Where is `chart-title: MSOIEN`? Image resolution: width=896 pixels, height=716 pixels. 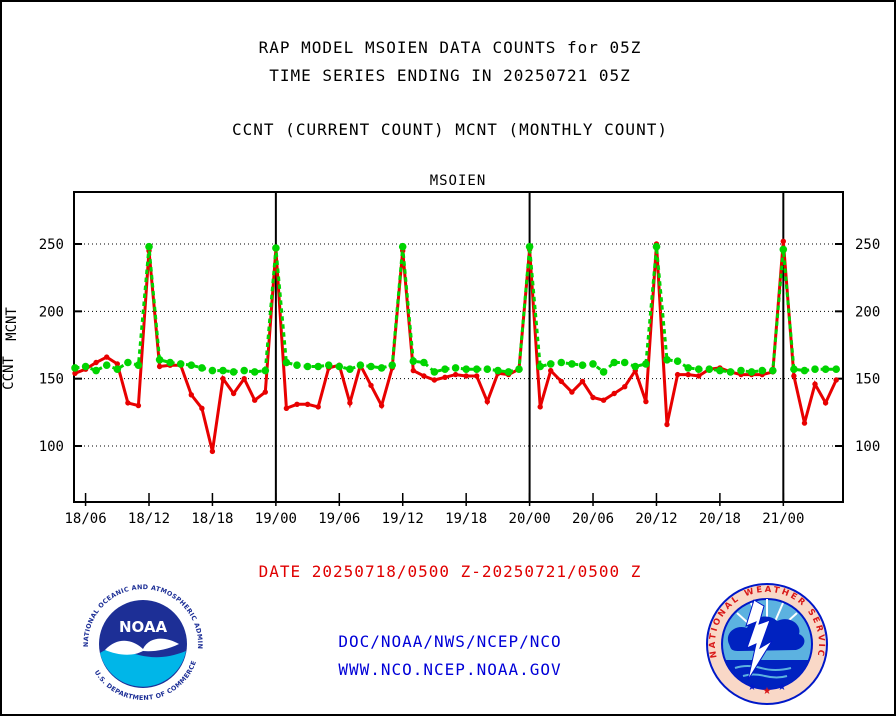 chart-title: MSOIEN is located at coordinates (458, 181).